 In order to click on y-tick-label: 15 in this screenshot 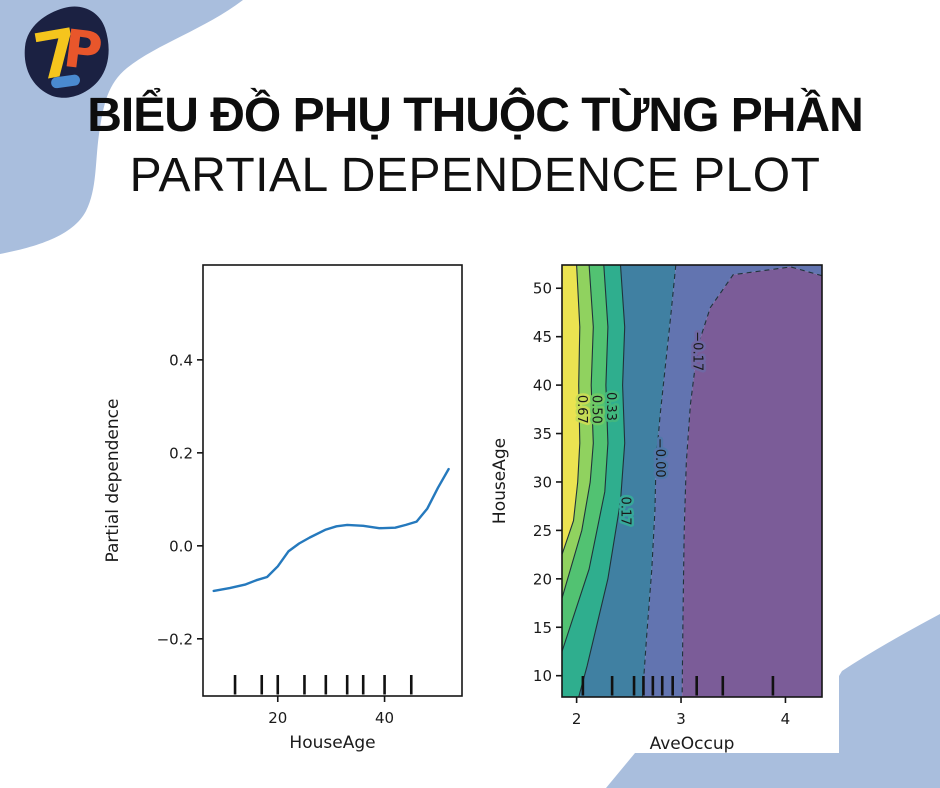, I will do `click(542, 628)`.